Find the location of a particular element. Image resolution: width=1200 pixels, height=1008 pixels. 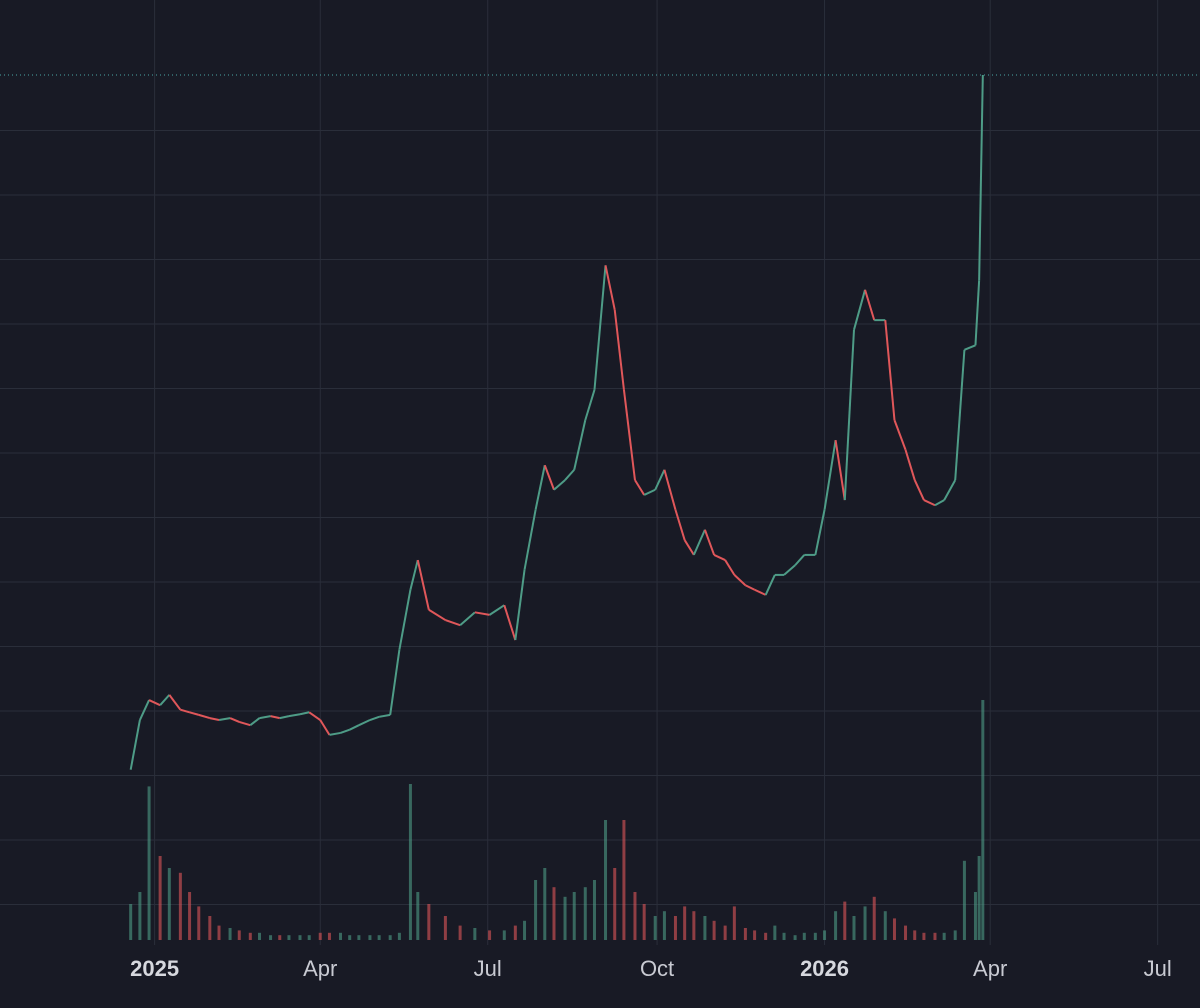

x-tick-label: Jul is located at coordinates (1158, 968).